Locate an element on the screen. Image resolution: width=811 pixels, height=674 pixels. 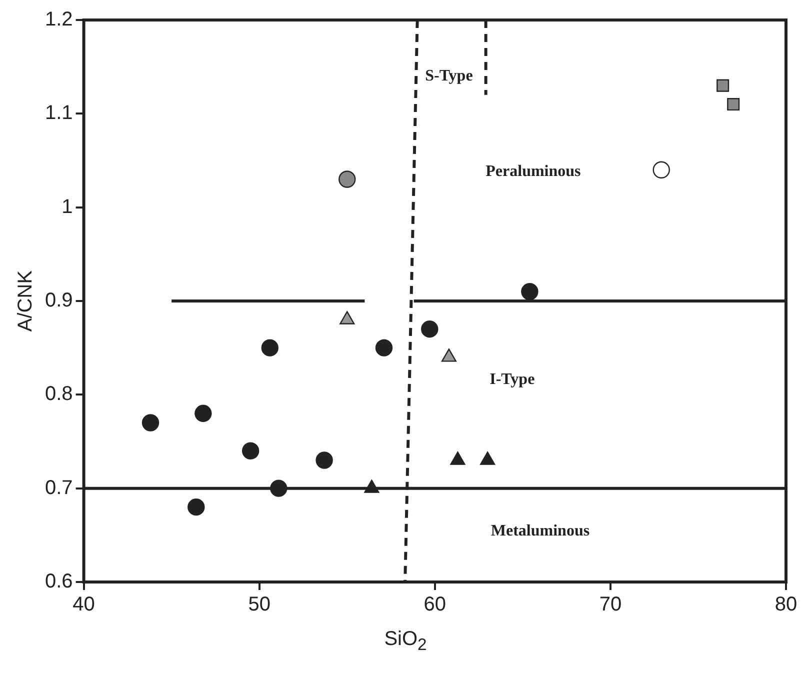
y-tick-label: 1.1 is located at coordinates (58, 113).